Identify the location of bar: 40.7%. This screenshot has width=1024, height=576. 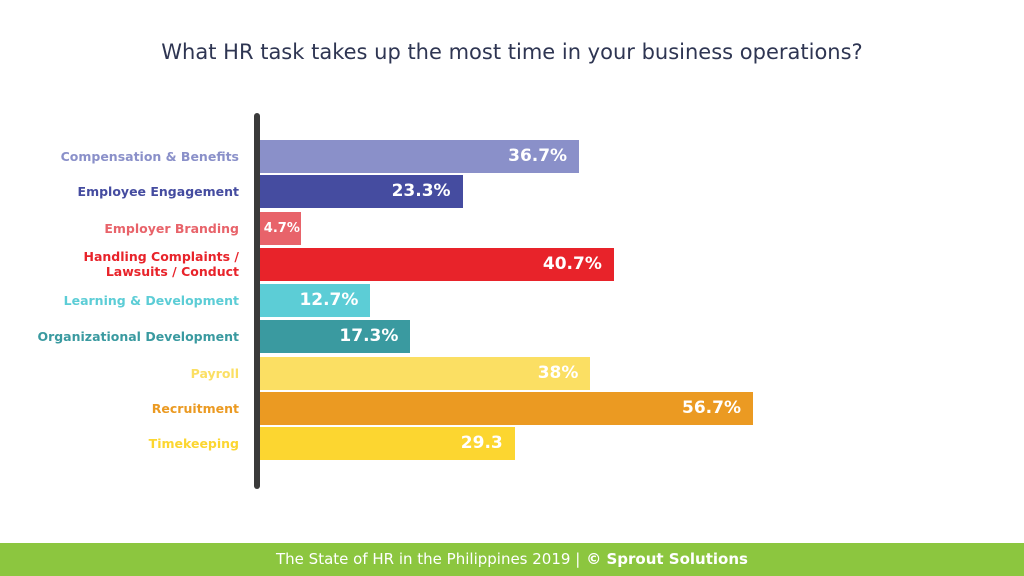
(437, 264).